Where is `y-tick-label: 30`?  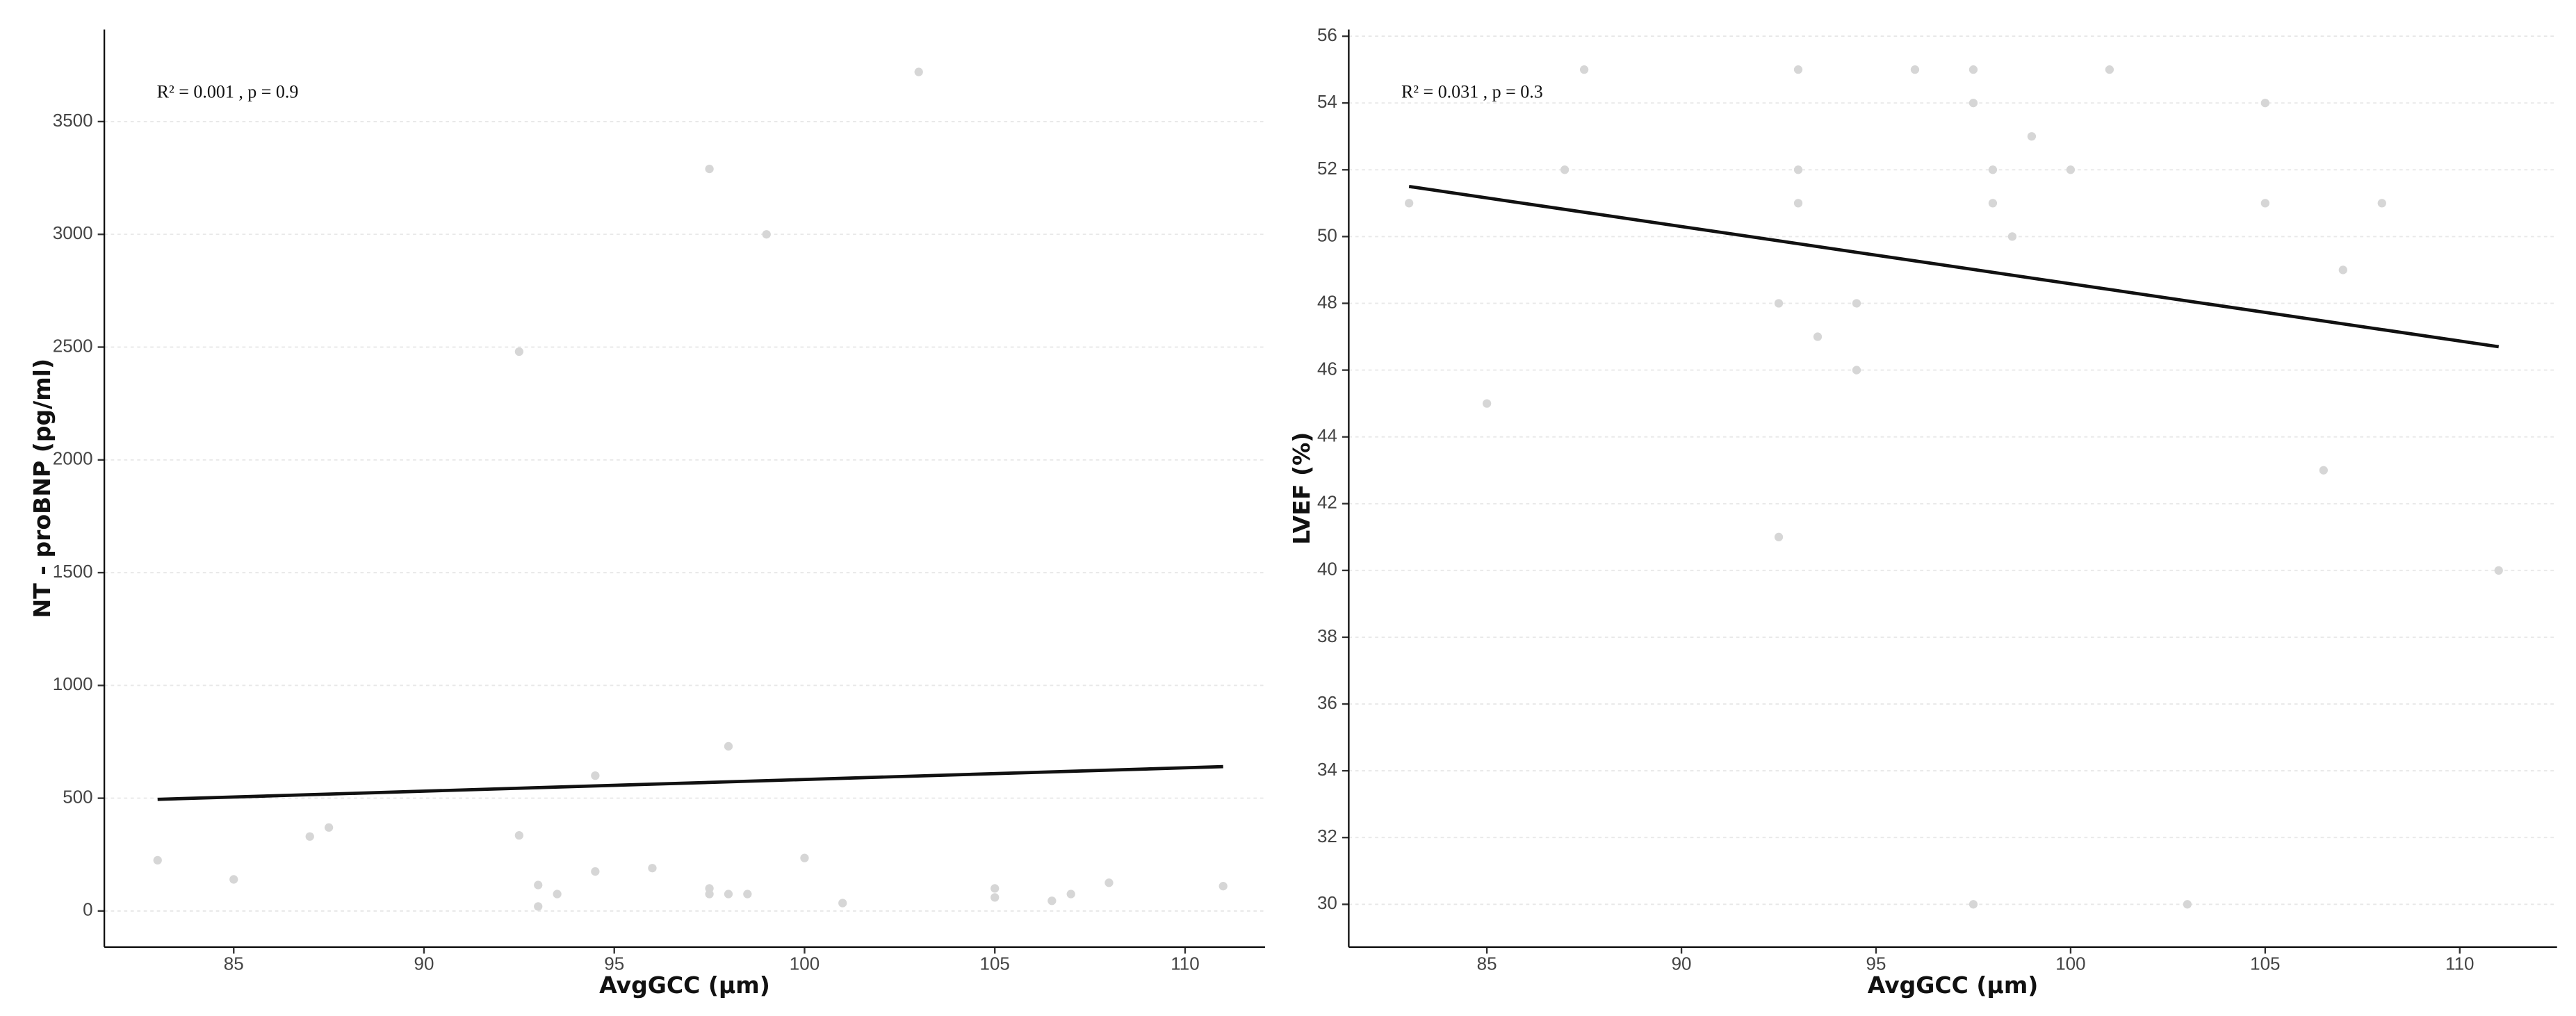
y-tick-label: 30 is located at coordinates (1327, 903).